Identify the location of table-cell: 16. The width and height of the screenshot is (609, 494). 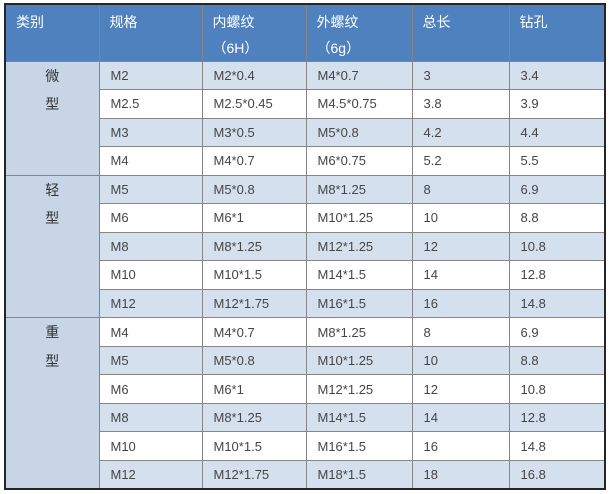
(460, 303).